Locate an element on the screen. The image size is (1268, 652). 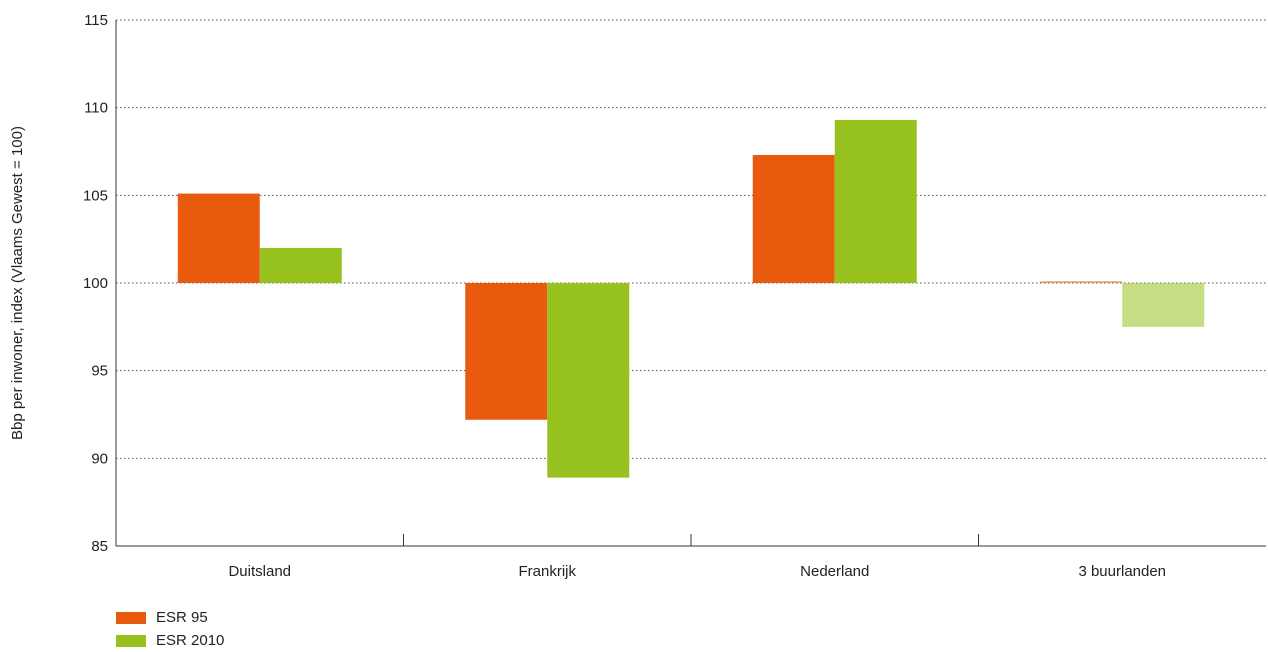
y-tick-label: 90 is located at coordinates (99, 458).